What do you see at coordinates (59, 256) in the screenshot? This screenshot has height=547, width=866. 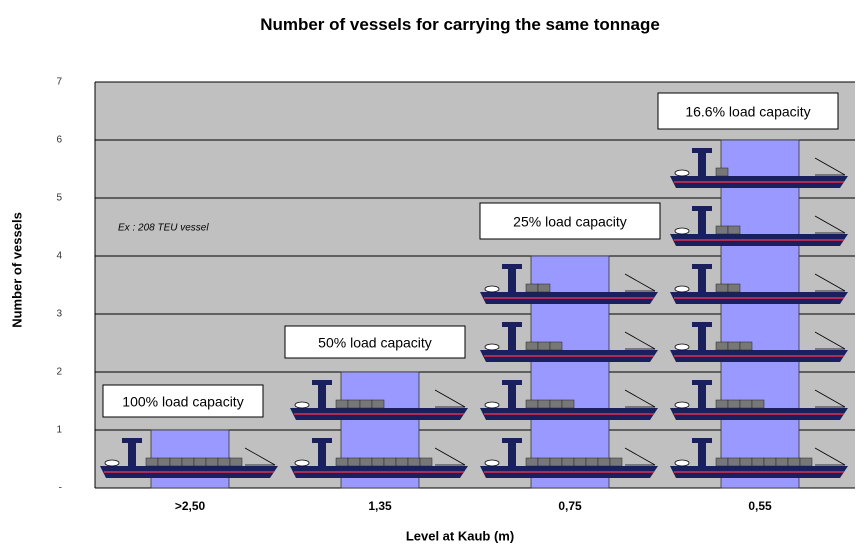 I see `y-tick-label: 4` at bounding box center [59, 256].